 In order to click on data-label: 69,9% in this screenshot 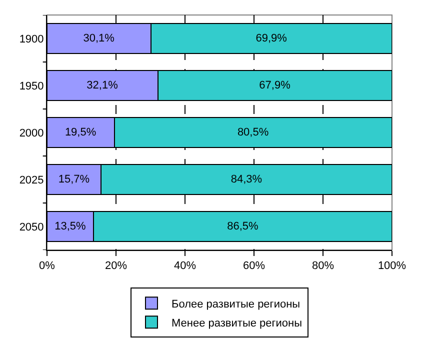, I will do `click(272, 38)`.